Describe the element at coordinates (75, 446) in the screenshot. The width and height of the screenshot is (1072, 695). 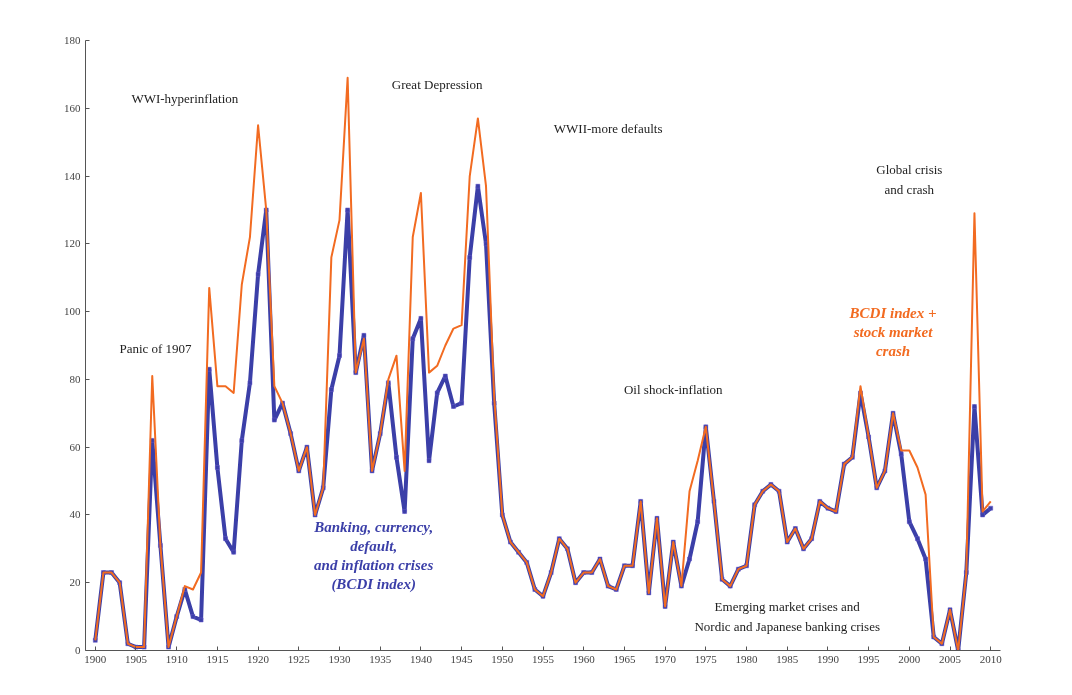
I see `y-tick-label: 60` at that location.